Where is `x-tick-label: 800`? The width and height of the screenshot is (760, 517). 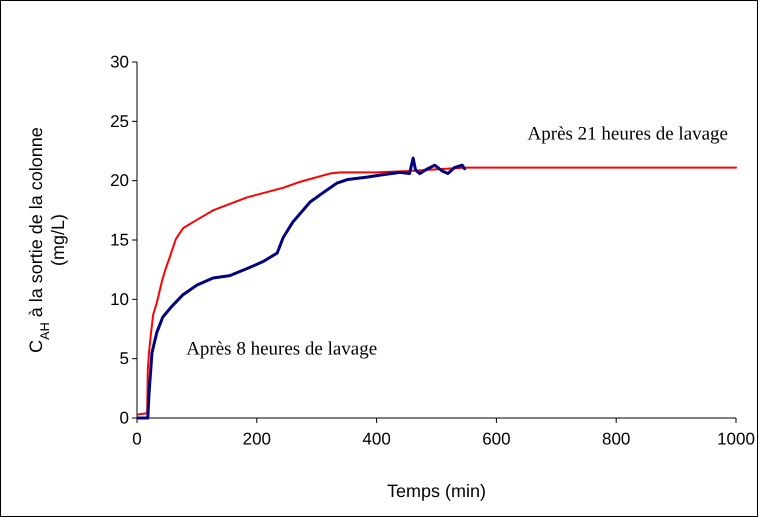 x-tick-label: 800 is located at coordinates (616, 439).